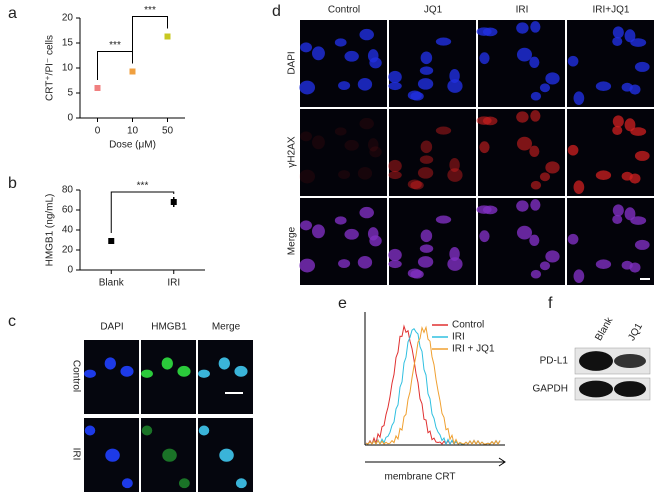 The image size is (660, 495). I want to click on row-label: Merge, so click(292, 240).